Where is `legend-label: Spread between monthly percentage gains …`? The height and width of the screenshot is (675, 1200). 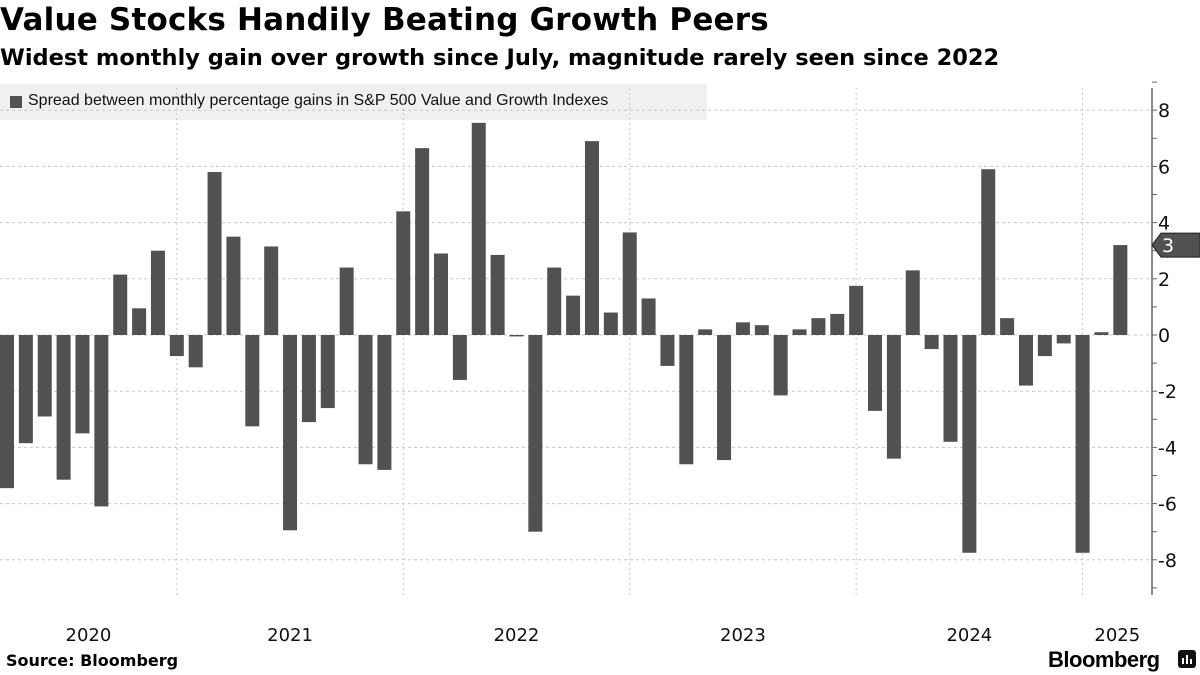 legend-label: Spread between monthly percentage gains … is located at coordinates (318, 100).